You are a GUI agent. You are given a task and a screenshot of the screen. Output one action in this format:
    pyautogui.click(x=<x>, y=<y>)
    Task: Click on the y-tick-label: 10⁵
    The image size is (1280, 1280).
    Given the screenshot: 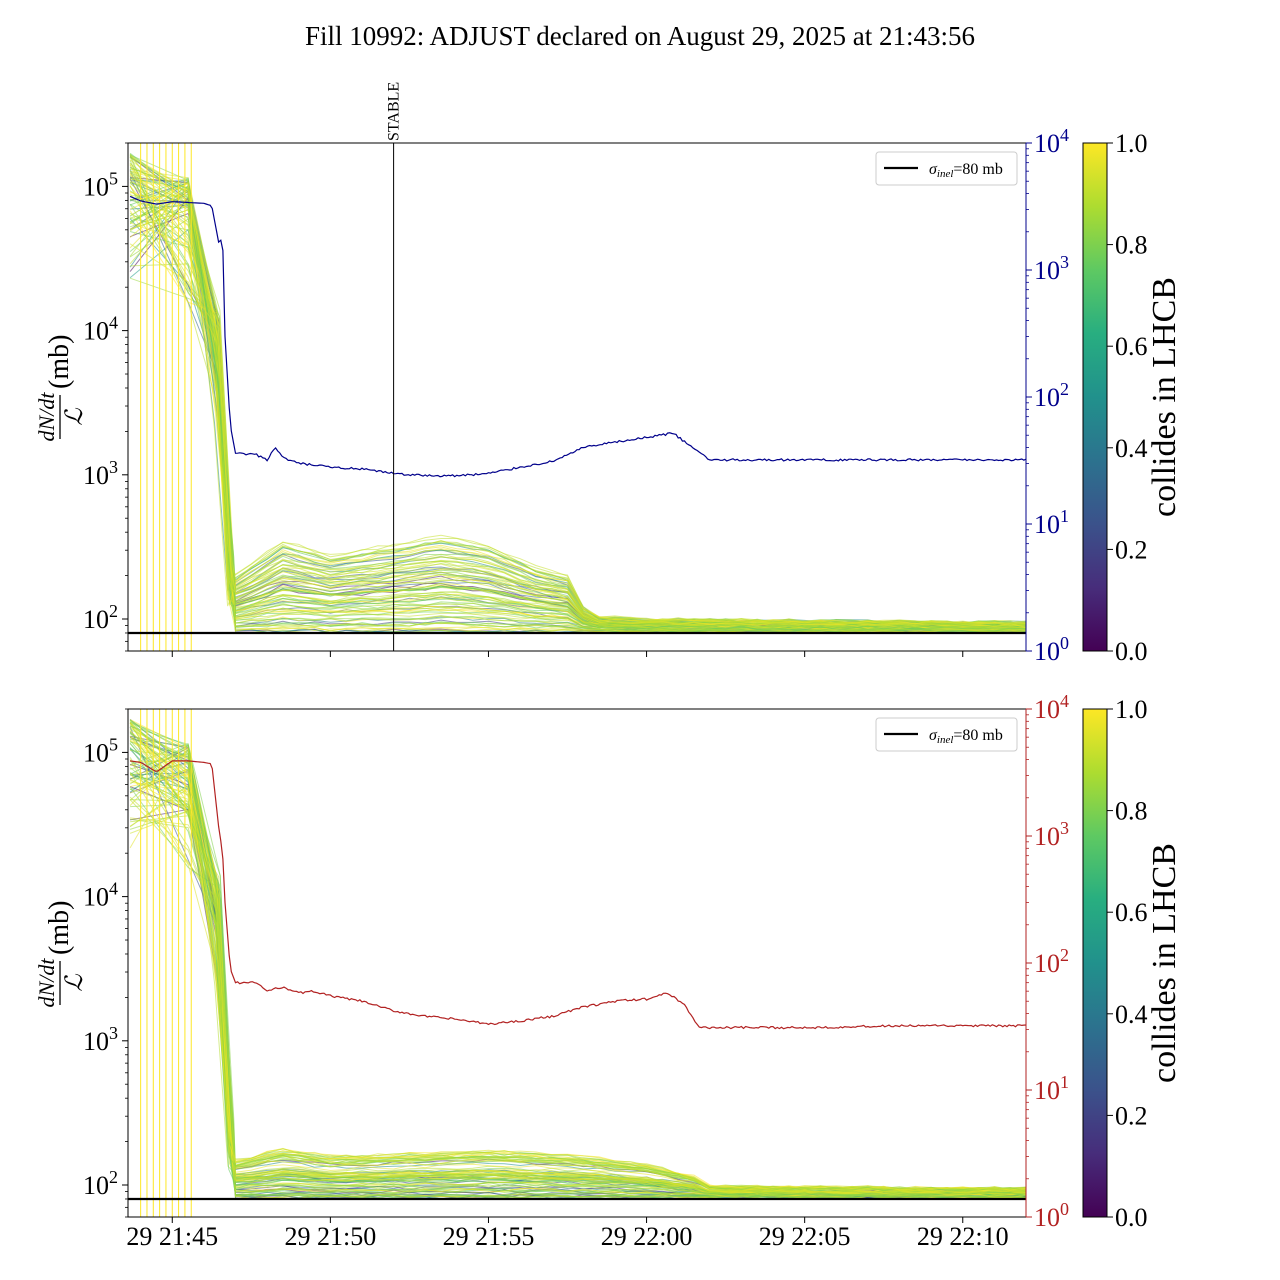 What is the action you would take?
    pyautogui.click(x=100, y=750)
    